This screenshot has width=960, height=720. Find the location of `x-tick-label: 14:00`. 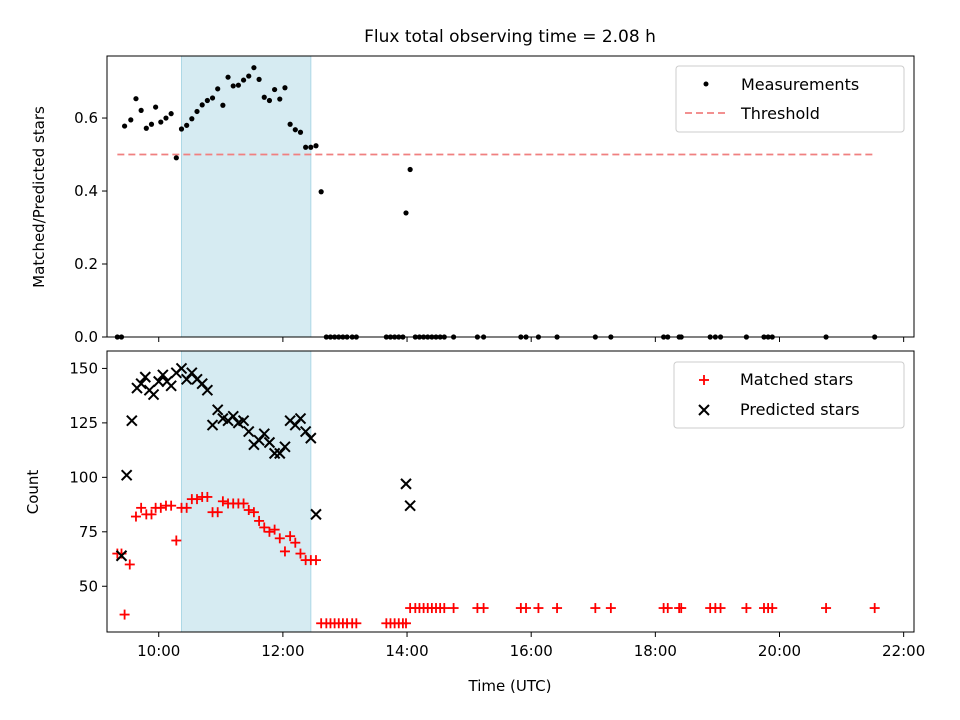

x-tick-label: 14:00 is located at coordinates (406, 651).